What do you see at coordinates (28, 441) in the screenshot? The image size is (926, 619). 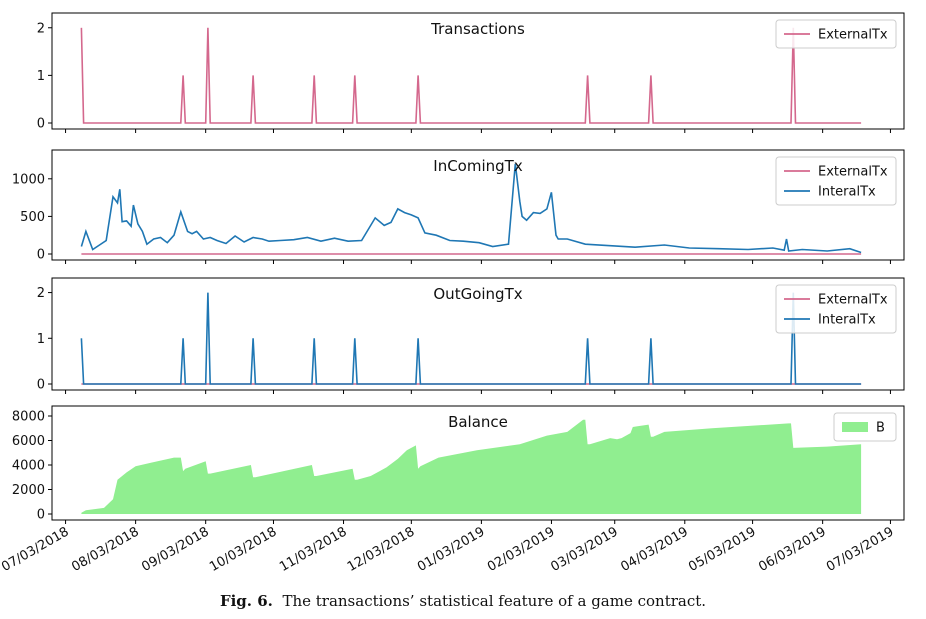 I see `y-tick-label: 6000` at bounding box center [28, 441].